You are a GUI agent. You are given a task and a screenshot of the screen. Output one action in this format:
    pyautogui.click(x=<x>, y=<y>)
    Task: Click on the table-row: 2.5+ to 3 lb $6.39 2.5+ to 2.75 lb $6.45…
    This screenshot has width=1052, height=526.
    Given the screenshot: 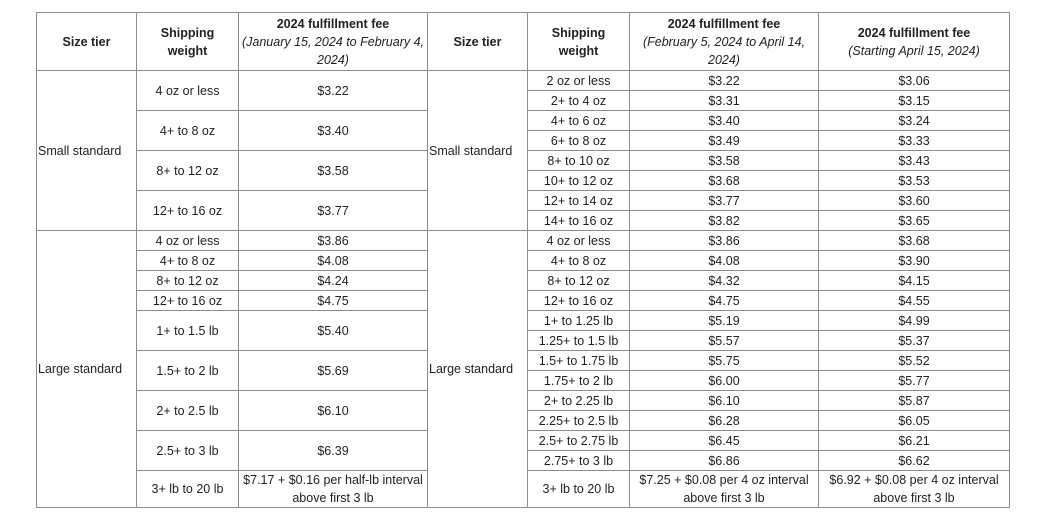 What is the action you would take?
    pyautogui.click(x=523, y=450)
    